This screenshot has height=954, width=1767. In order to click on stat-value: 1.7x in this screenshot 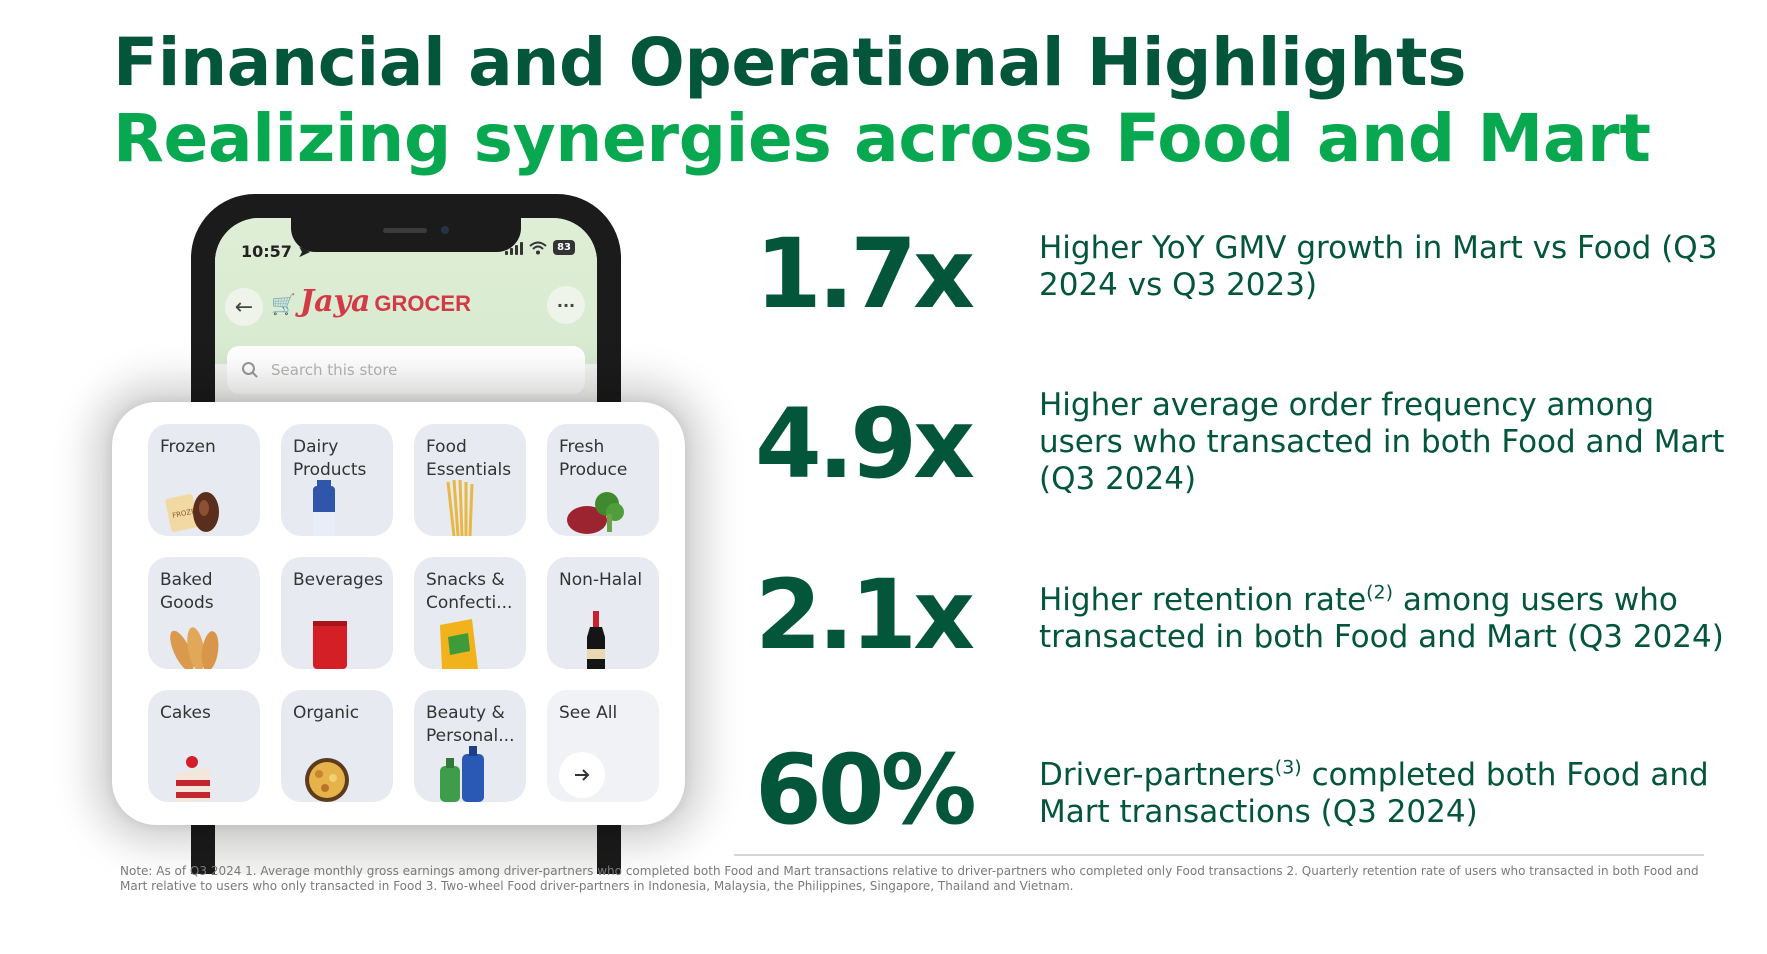, I will do `click(865, 274)`.